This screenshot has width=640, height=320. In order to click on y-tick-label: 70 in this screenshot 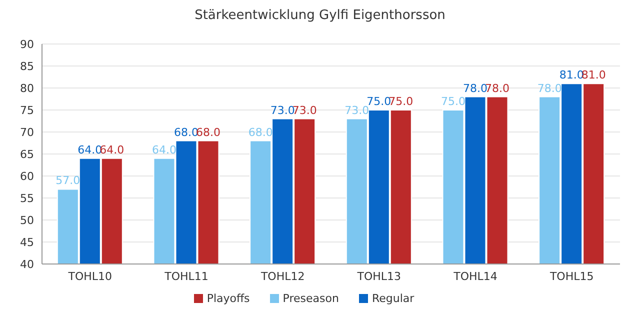, I will do `click(27, 132)`.